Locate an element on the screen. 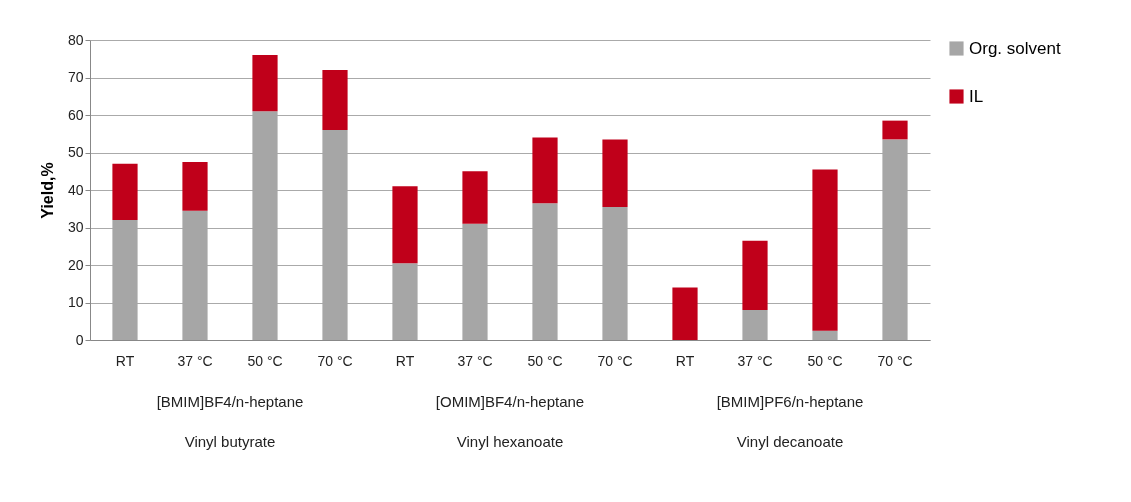 The height and width of the screenshot is (502, 1131). y-axis-title: Yield,% is located at coordinates (47, 190).